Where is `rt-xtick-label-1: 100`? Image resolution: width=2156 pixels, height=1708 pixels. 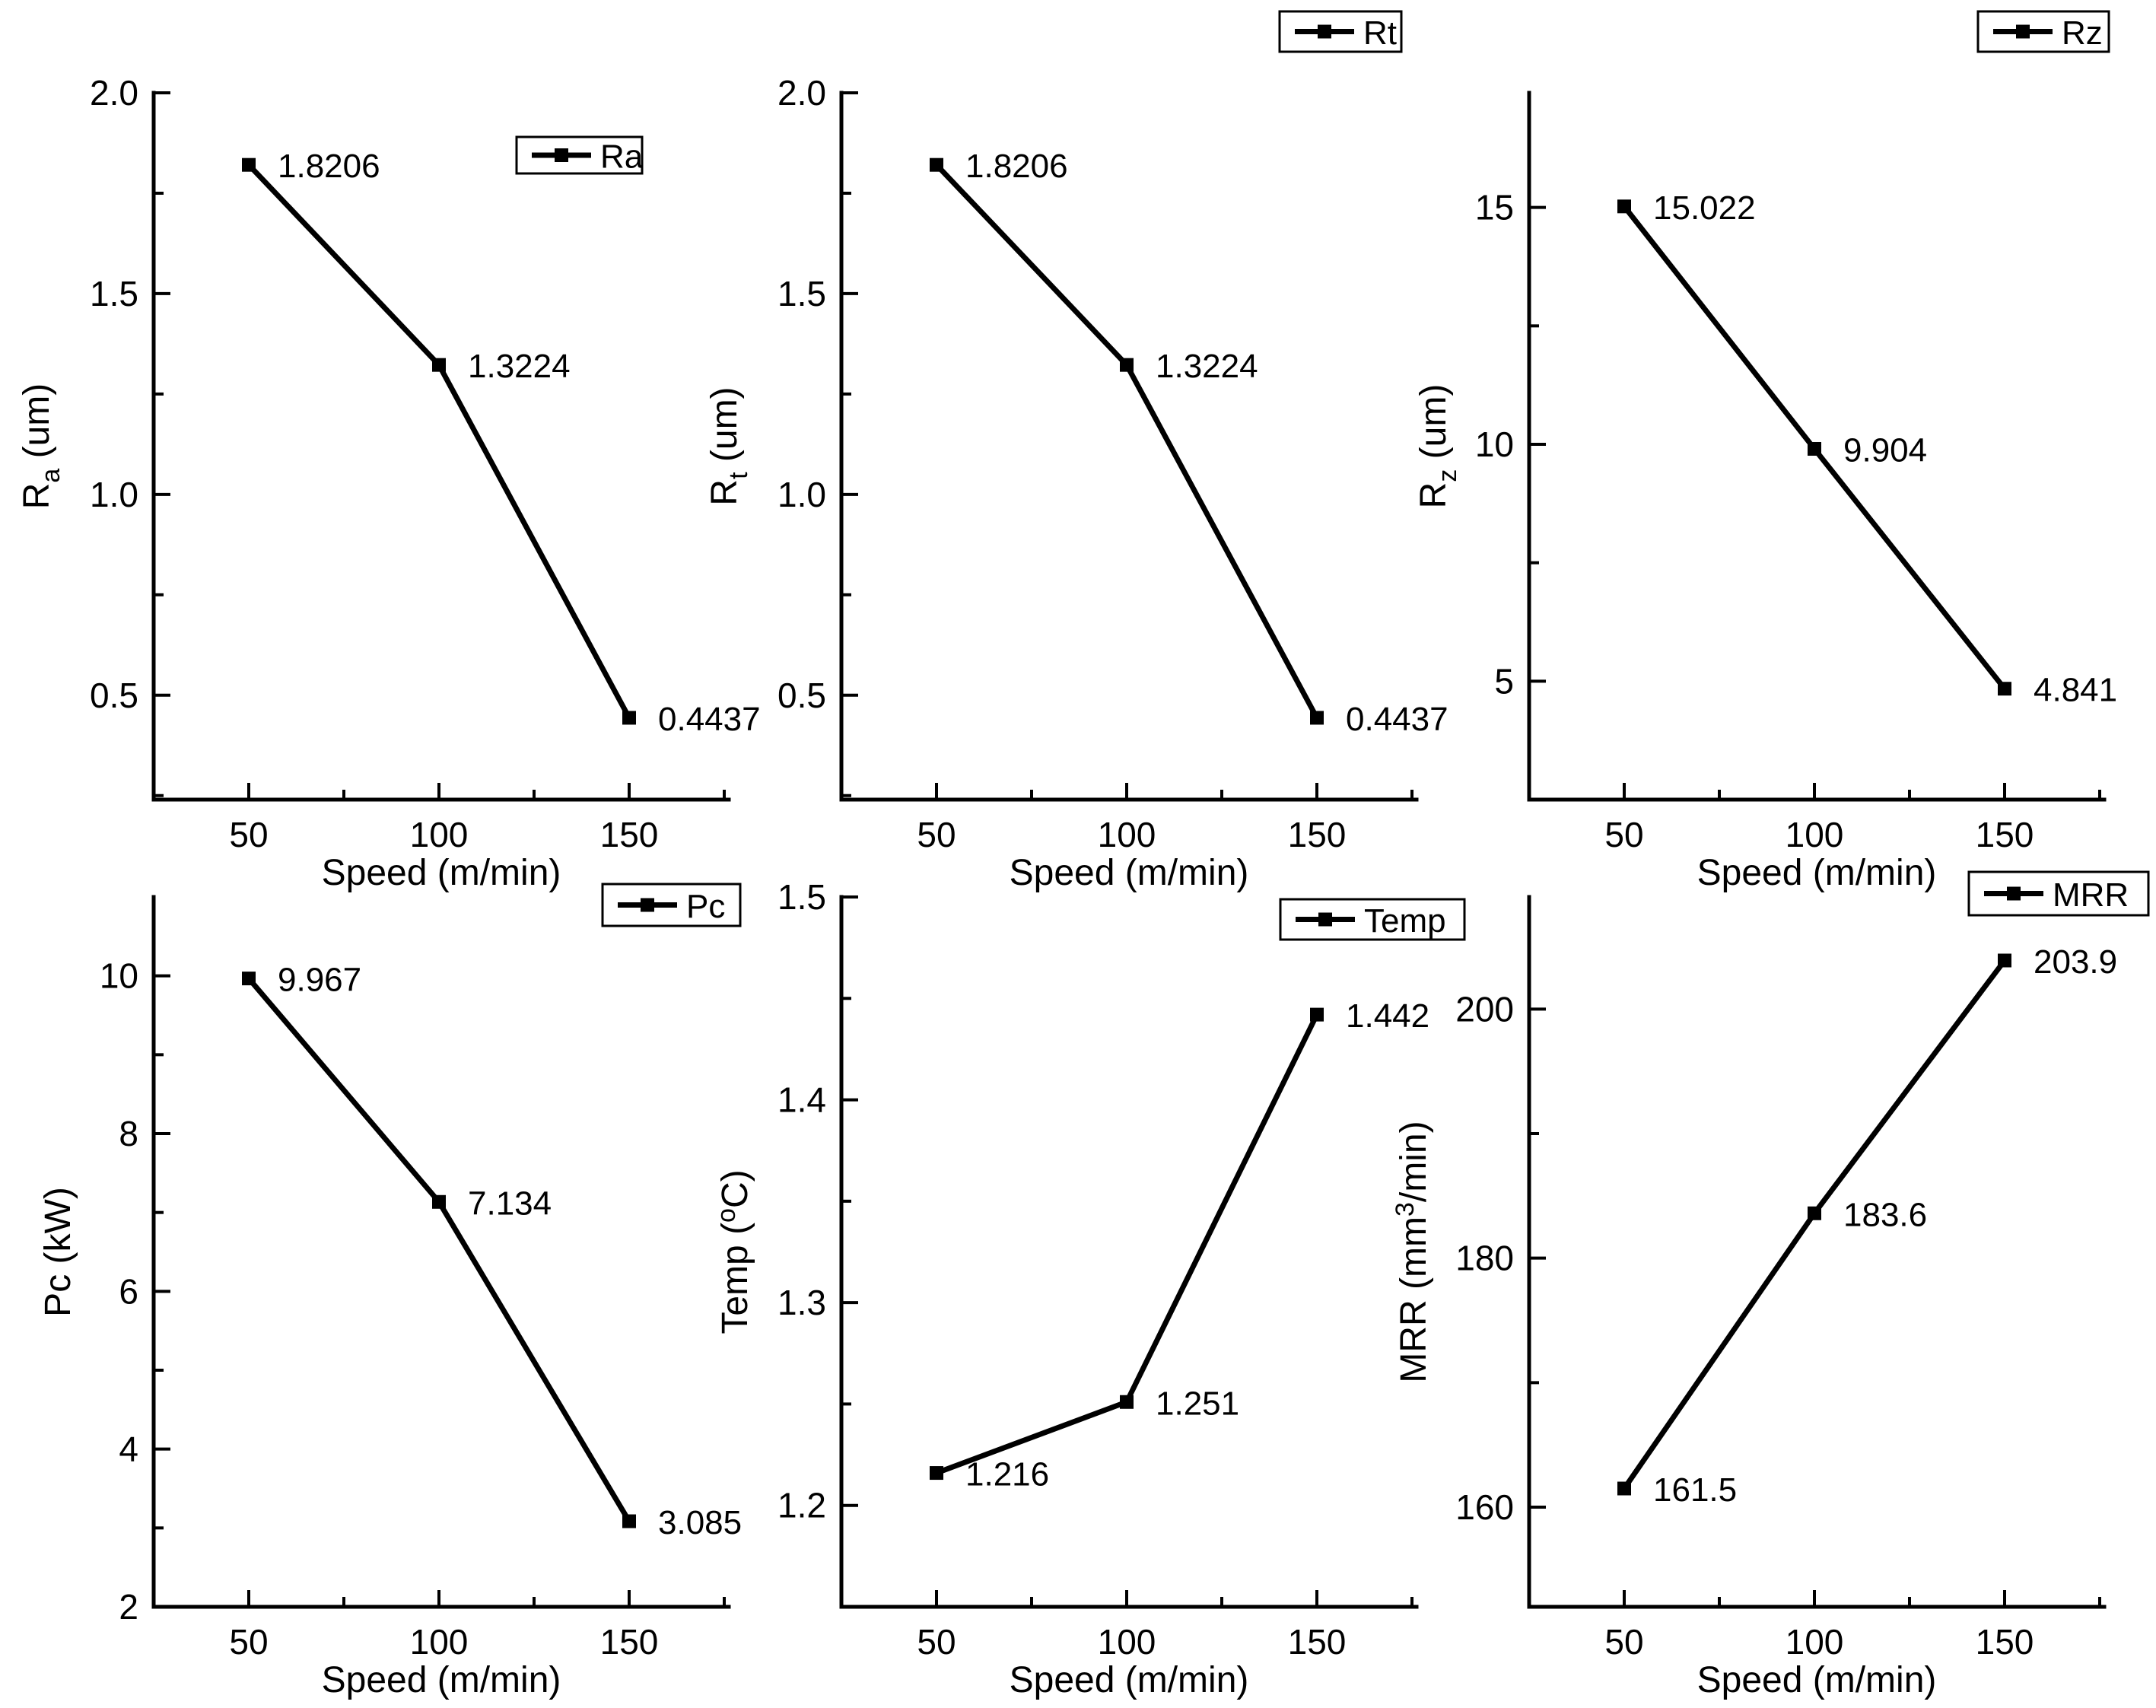
rt-xtick-label-1: 100 is located at coordinates (1127, 835).